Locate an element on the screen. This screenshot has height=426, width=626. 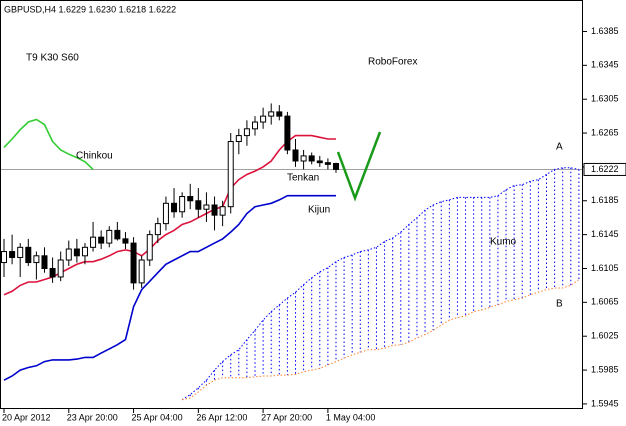
series-label: Kijun is located at coordinates (319, 210).